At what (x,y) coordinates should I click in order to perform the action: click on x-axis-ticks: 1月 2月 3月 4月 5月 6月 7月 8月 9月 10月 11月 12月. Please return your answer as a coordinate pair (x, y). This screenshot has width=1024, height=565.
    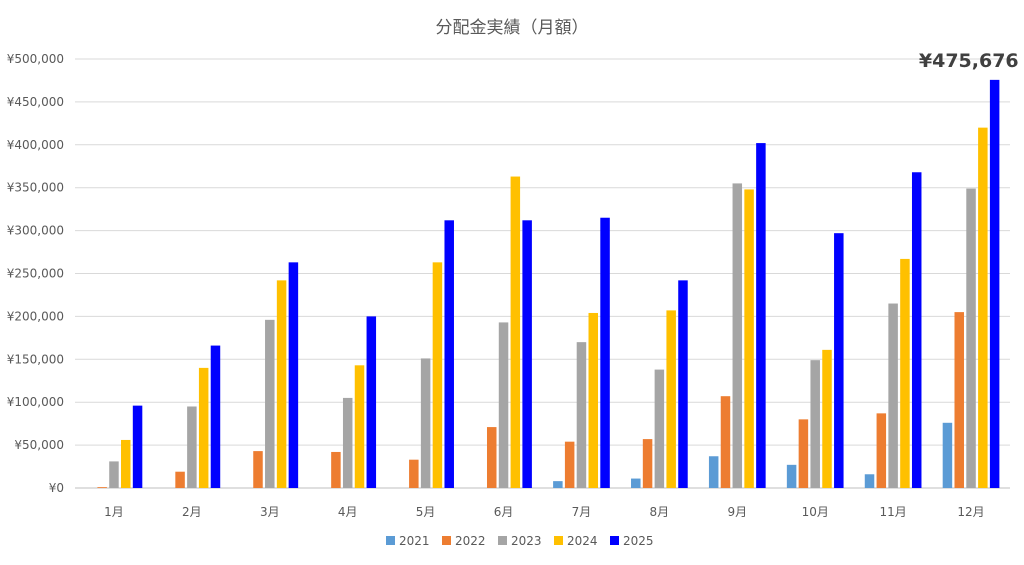
    Looking at the image, I should click on (544, 512).